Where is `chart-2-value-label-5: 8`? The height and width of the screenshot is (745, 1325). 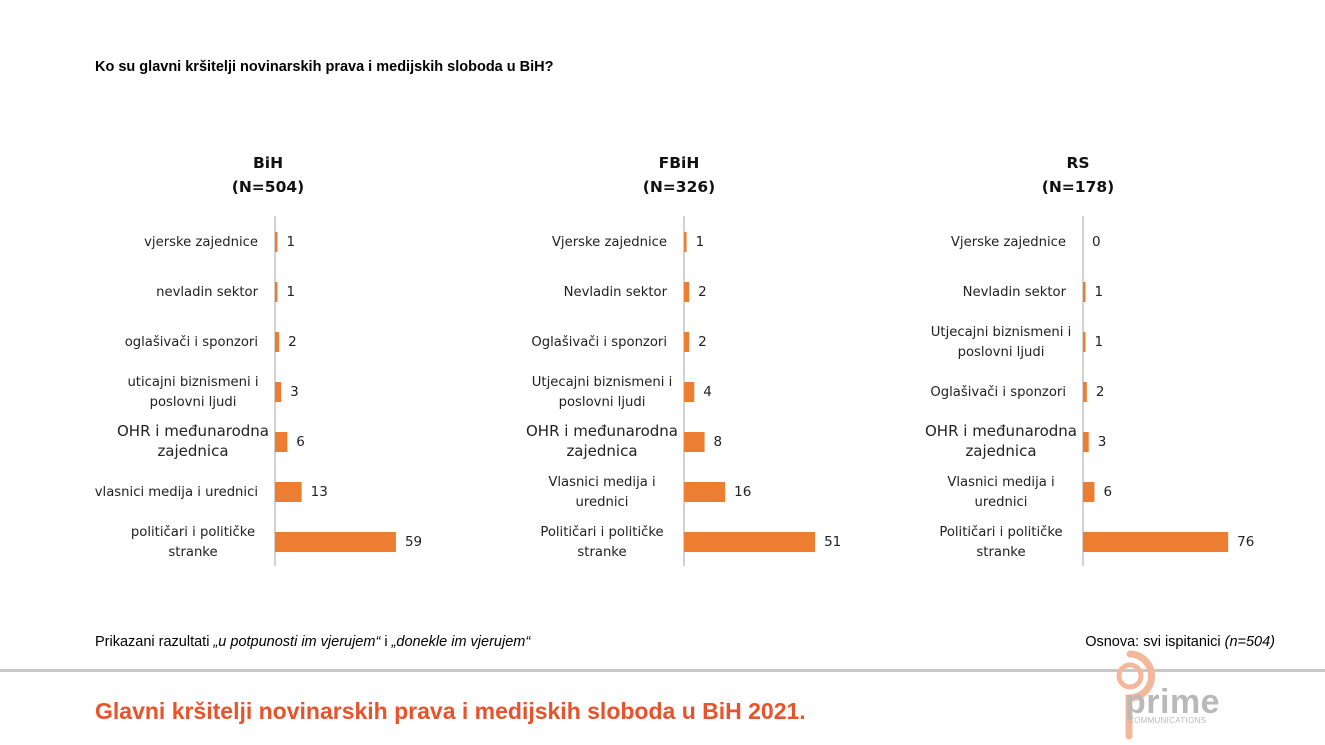 chart-2-value-label-5: 8 is located at coordinates (718, 442).